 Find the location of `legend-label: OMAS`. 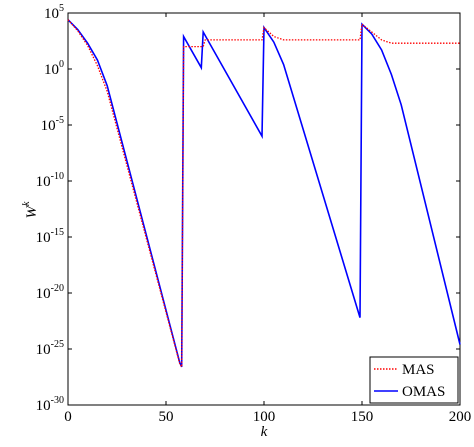

legend-label: OMAS is located at coordinates (423, 392).